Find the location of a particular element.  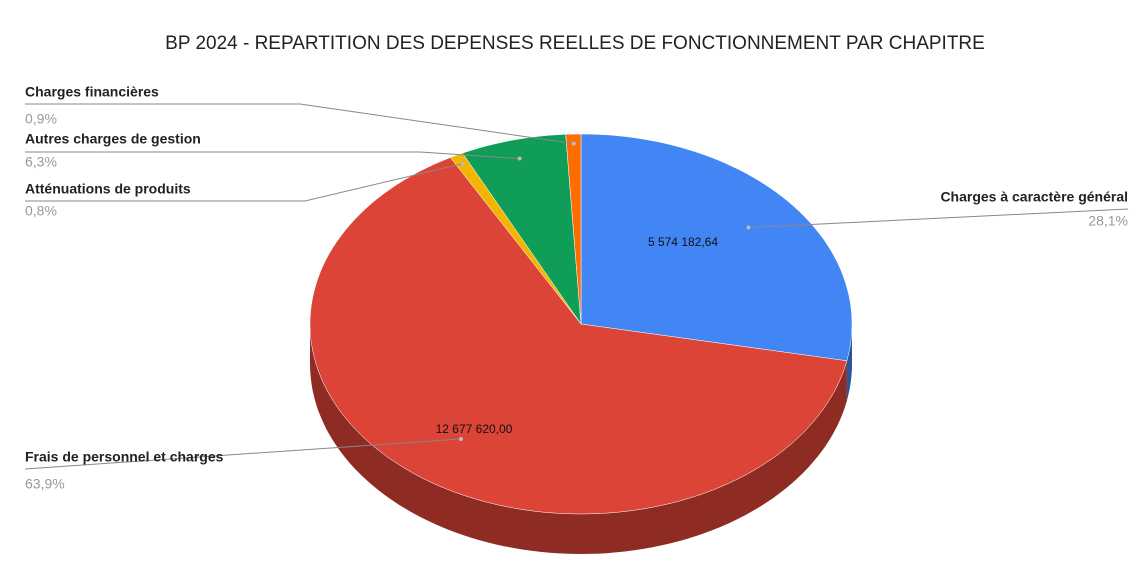

slice-percent: 6,3% is located at coordinates (41, 162).